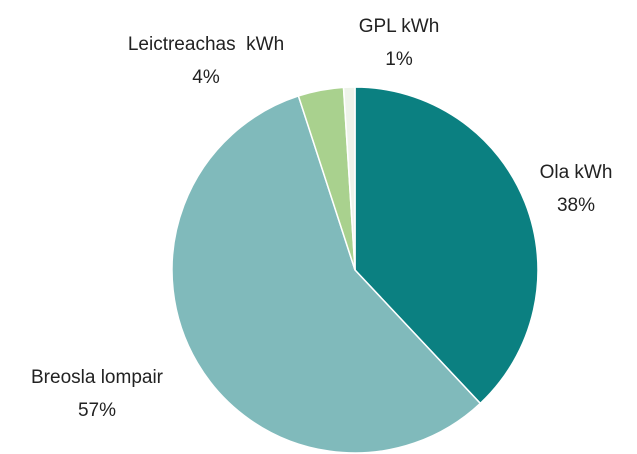 This screenshot has height=454, width=637. What do you see at coordinates (399, 26) in the screenshot?
I see `slice-label: GPL kWh` at bounding box center [399, 26].